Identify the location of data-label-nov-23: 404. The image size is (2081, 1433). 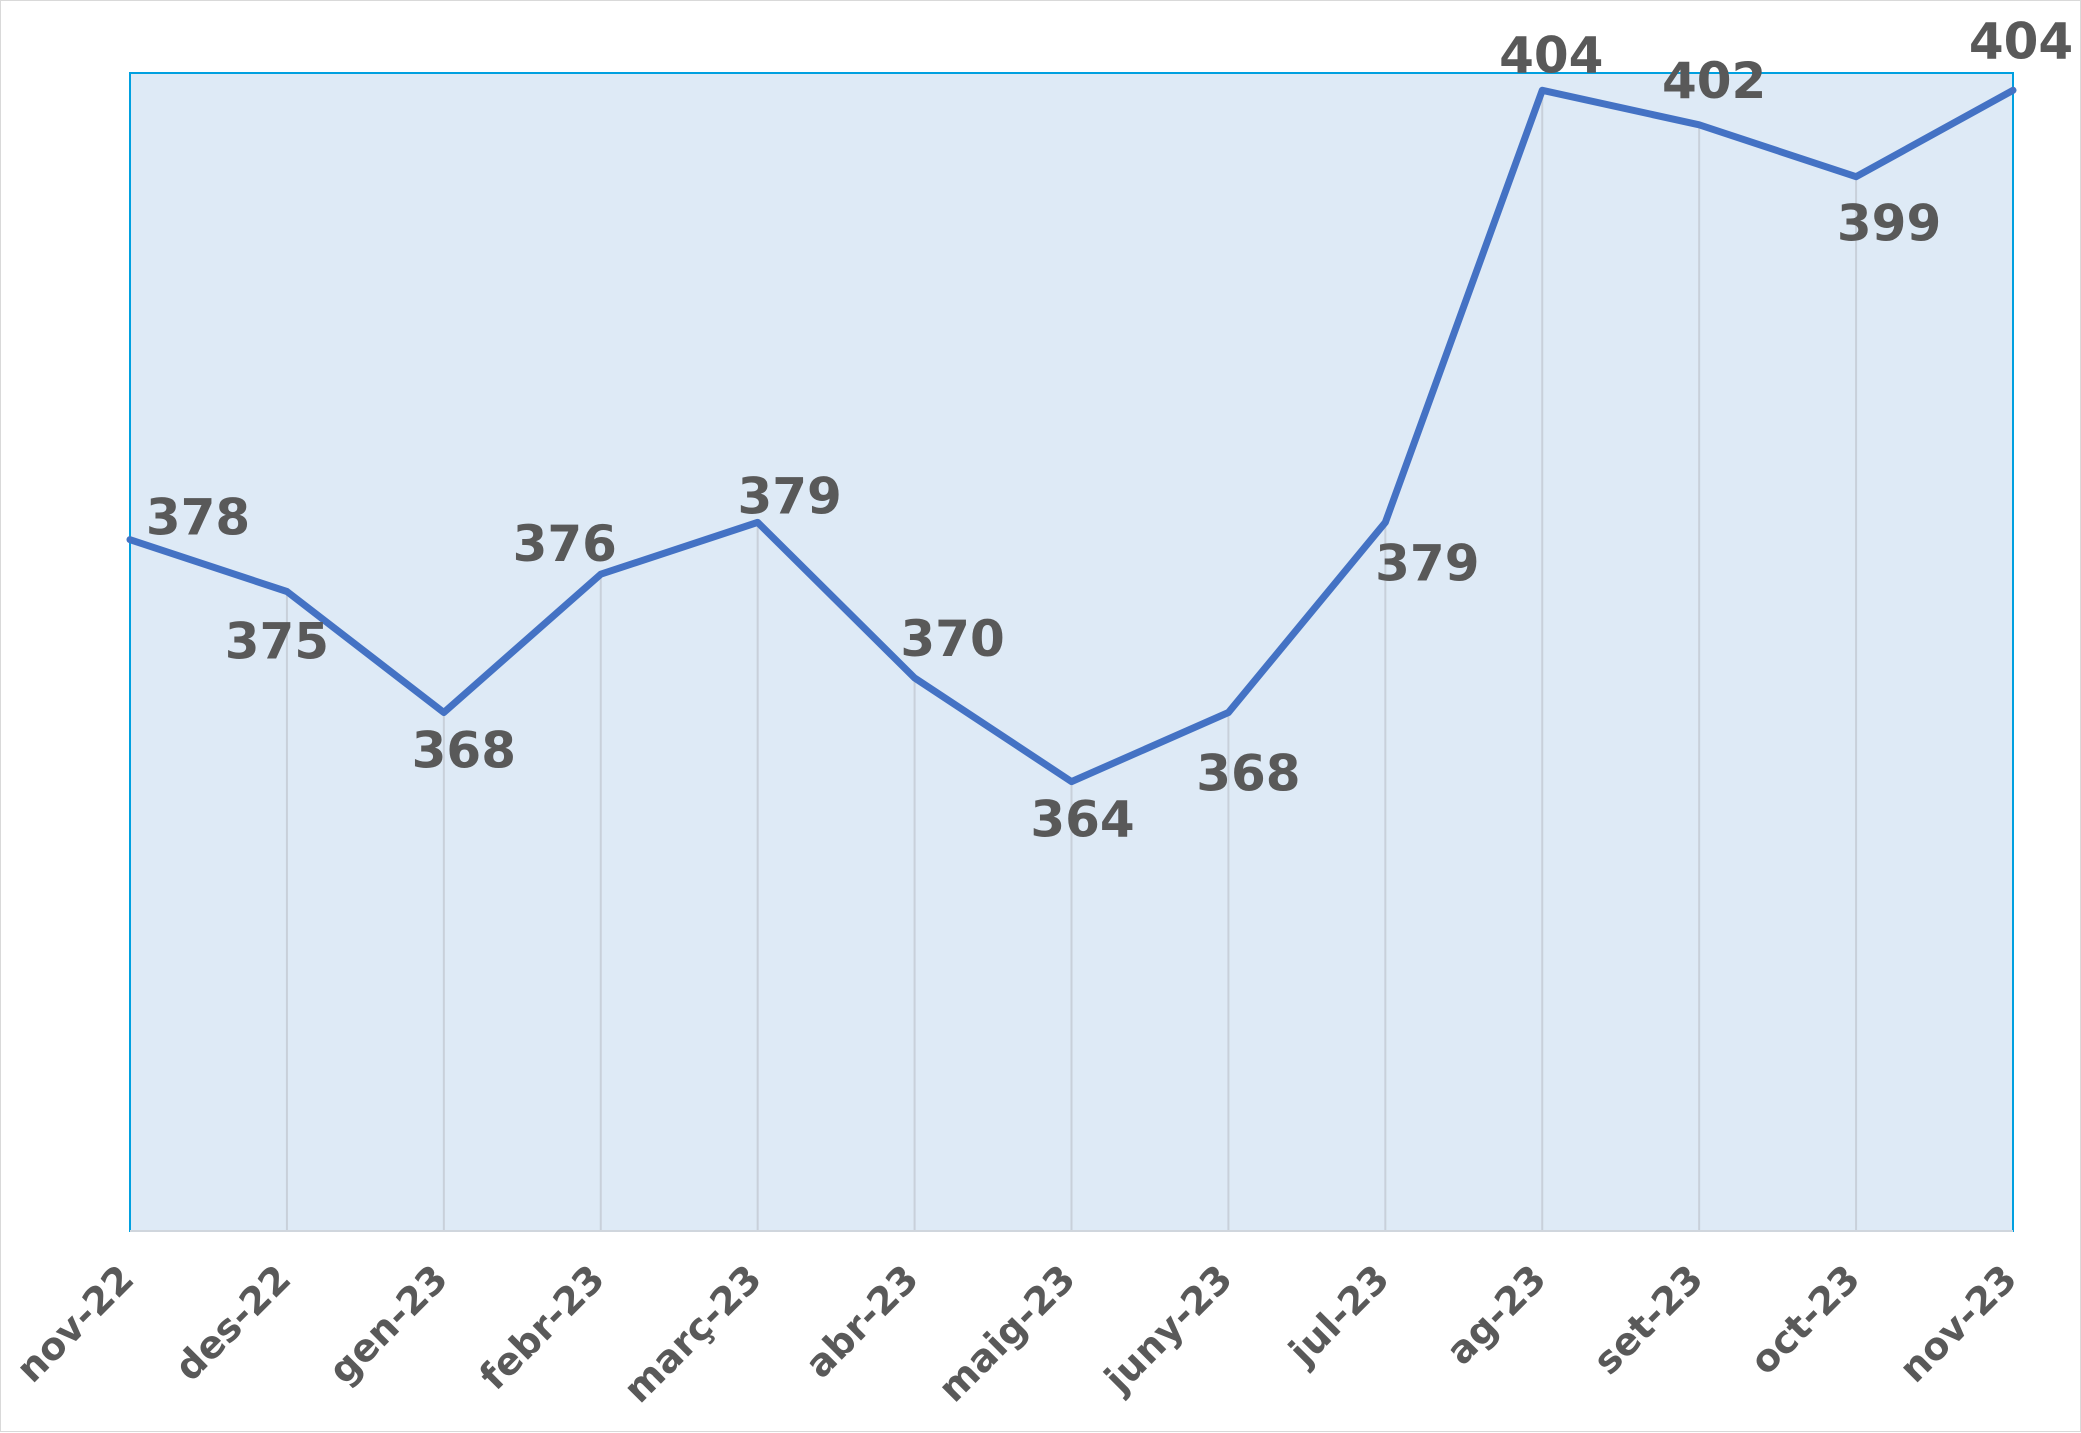
(2021, 41).